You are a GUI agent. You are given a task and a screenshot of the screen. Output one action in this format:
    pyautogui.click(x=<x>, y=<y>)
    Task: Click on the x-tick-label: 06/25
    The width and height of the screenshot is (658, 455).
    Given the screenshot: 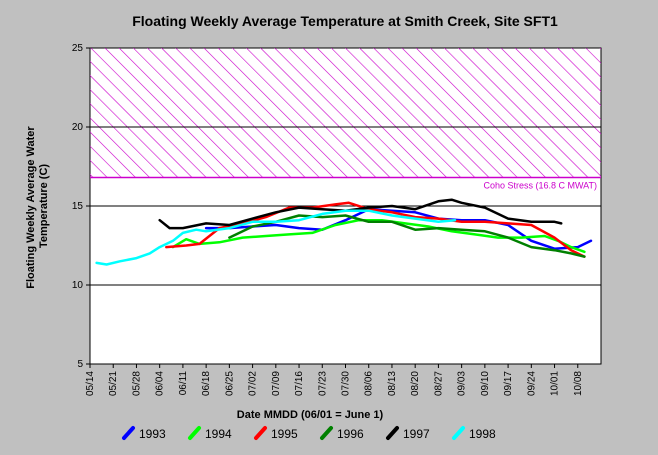 What is the action you would take?
    pyautogui.click(x=229, y=383)
    